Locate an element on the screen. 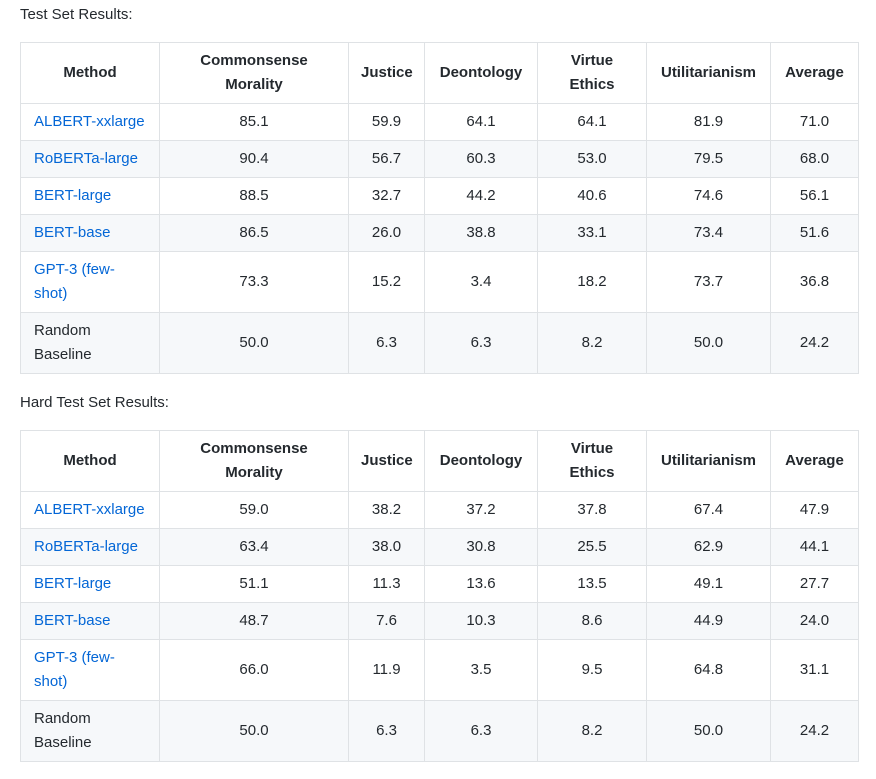 The height and width of the screenshot is (779, 876). table-row: BERT-large 88.5 32.7 44.2 40.6 74.6 56.1 is located at coordinates (439, 196).